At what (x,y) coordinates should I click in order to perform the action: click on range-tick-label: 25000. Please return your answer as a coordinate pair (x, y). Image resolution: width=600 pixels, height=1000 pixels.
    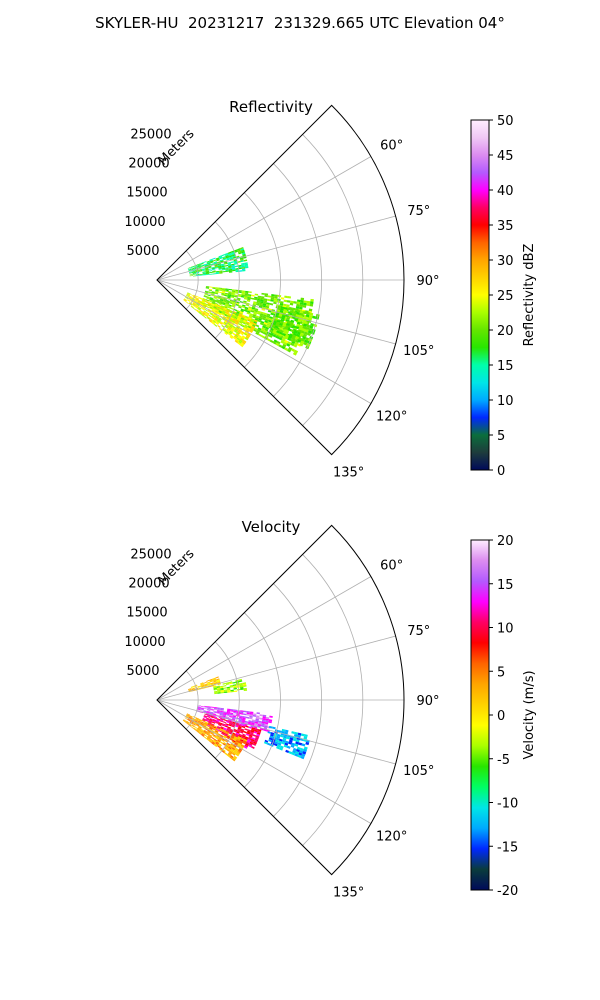
    Looking at the image, I should click on (150, 554).